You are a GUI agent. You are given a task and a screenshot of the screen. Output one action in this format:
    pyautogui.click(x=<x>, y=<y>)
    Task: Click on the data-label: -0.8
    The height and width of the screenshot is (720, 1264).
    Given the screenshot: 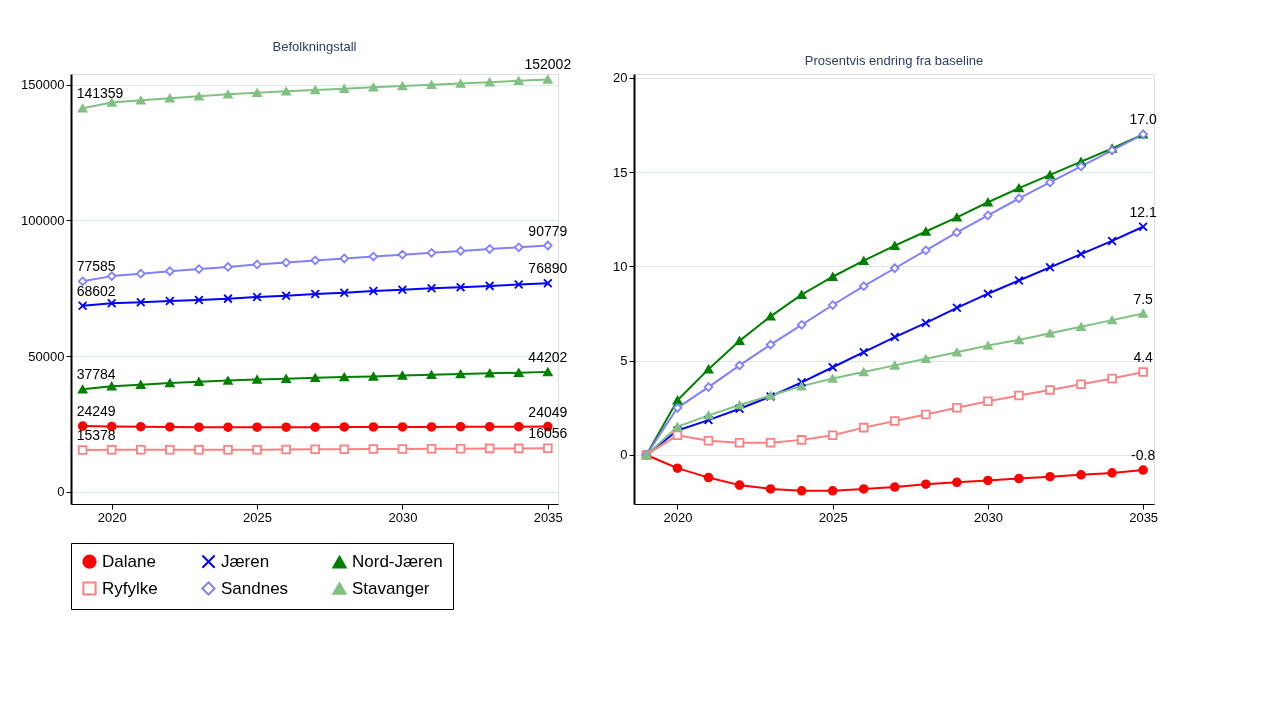 What is the action you would take?
    pyautogui.click(x=1143, y=455)
    